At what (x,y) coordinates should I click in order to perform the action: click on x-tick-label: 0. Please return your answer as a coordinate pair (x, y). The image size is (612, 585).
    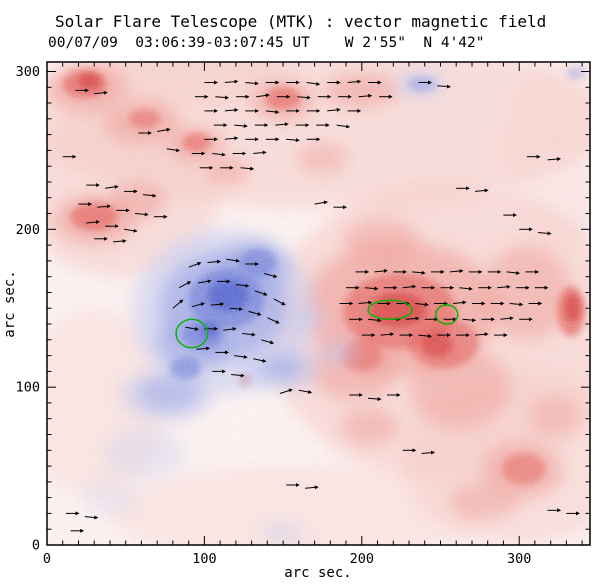
    Looking at the image, I should click on (47, 559).